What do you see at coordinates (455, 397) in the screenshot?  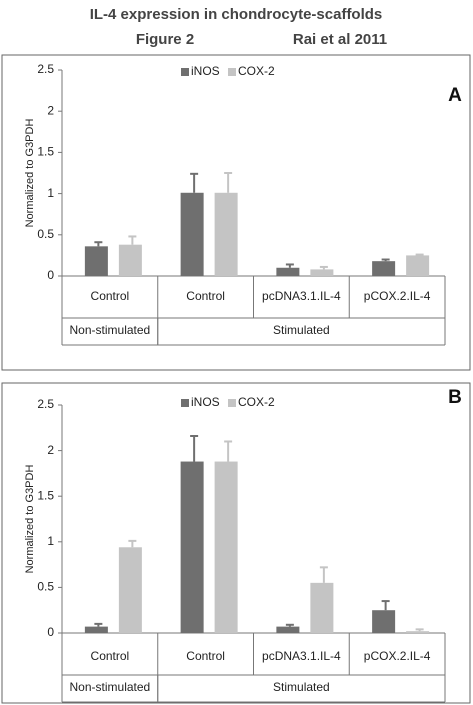 I see `panel-label: B` at bounding box center [455, 397].